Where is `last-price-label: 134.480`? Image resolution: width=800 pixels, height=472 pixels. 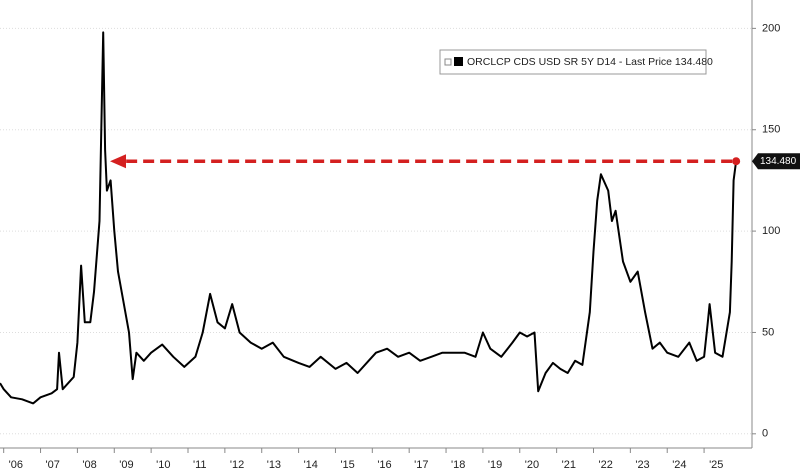 last-price-label: 134.480 is located at coordinates (778, 161).